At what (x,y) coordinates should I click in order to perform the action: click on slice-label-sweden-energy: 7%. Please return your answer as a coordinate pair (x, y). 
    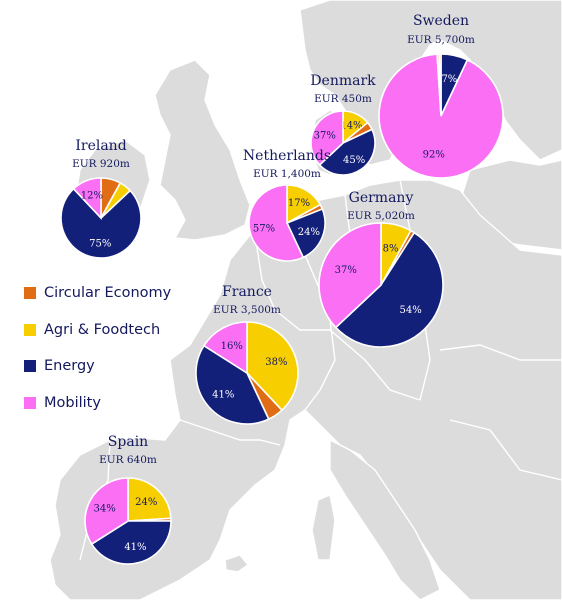
    Looking at the image, I should click on (449, 79).